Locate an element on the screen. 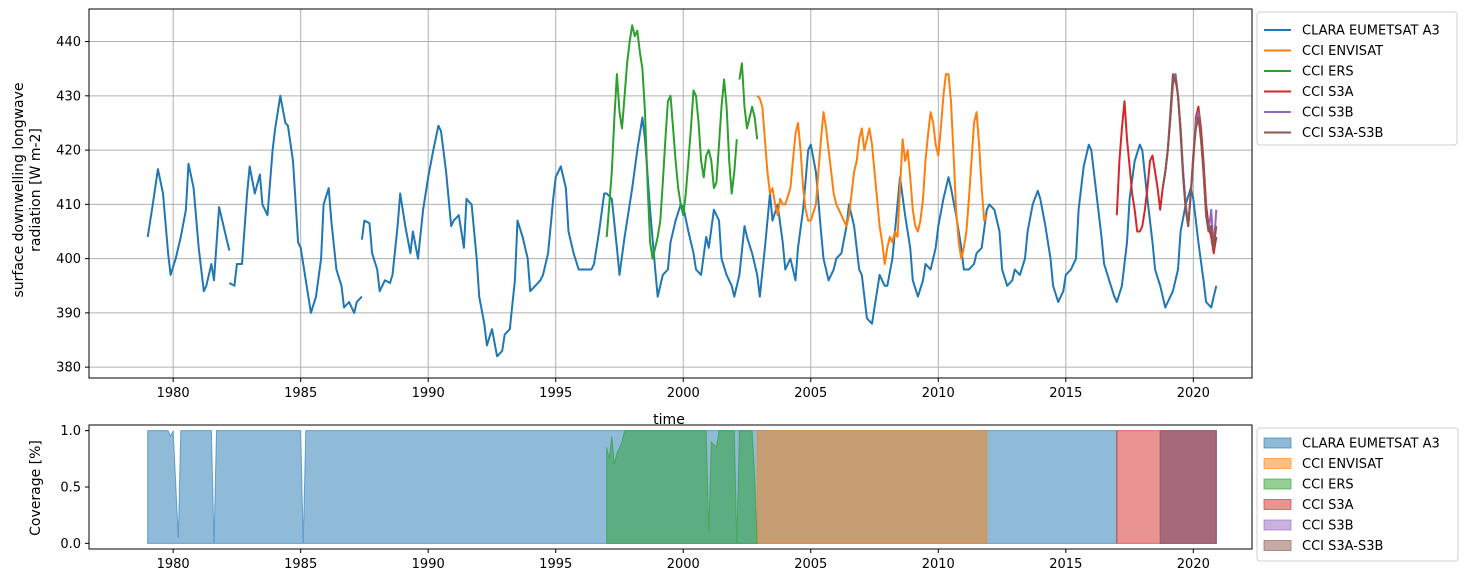 The height and width of the screenshot is (587, 1466). coverage-area-cci-s3a-s3b is located at coordinates (1188, 487).